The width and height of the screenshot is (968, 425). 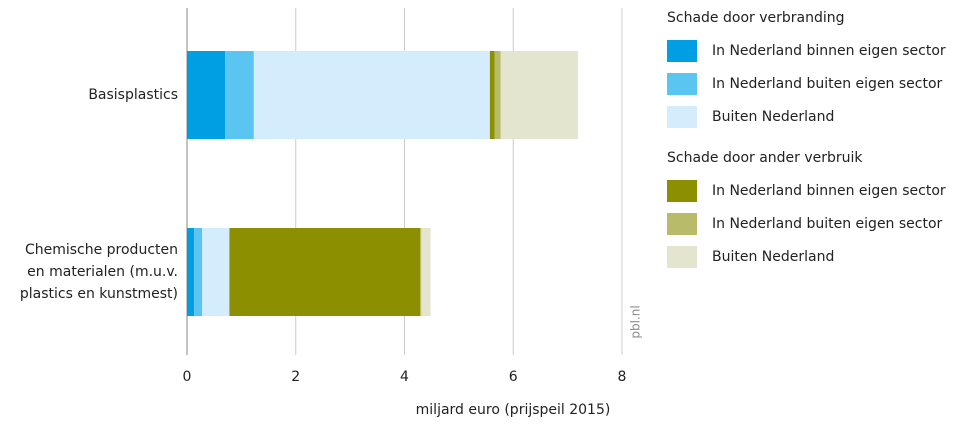 I want to click on x-tick-label: 8, so click(x=622, y=377).